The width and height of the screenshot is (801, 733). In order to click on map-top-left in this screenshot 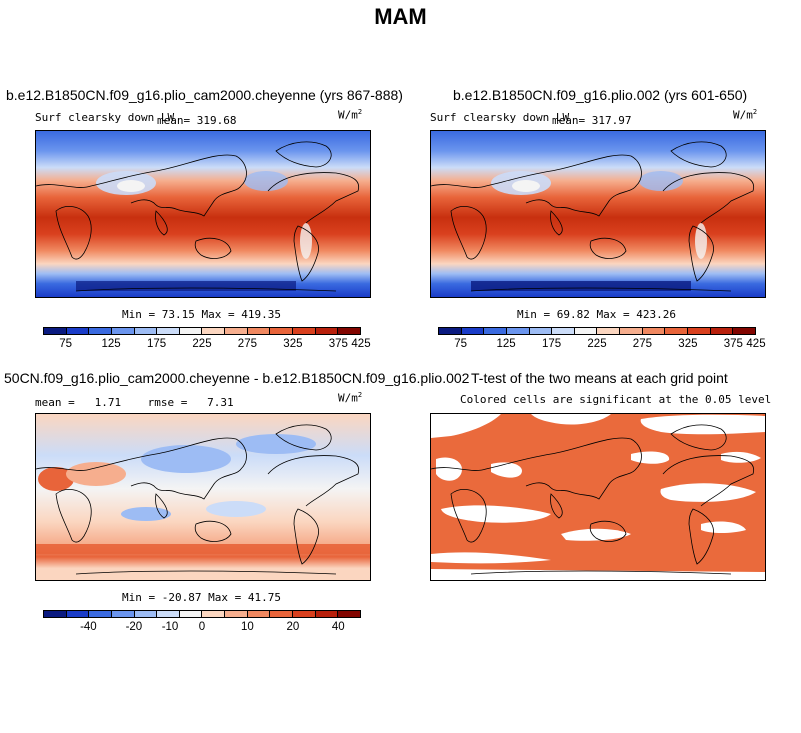, I will do `click(203, 214)`.